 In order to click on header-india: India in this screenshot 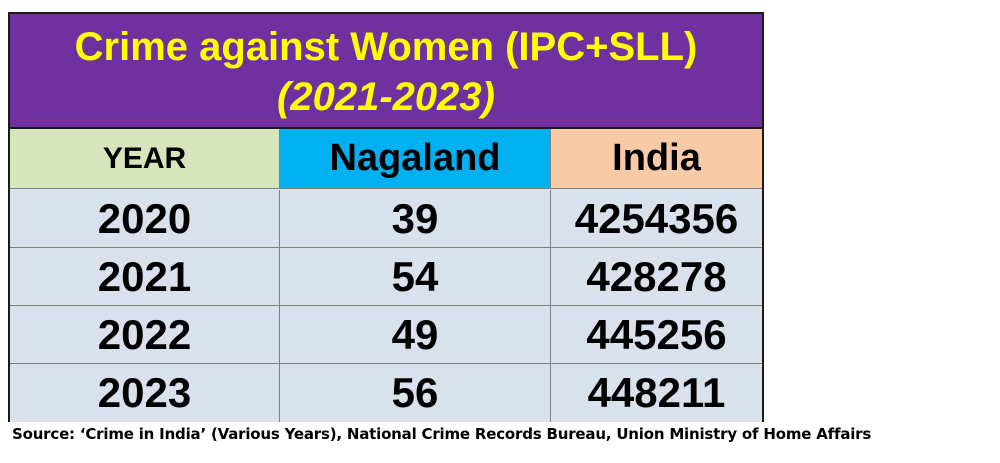, I will do `click(656, 158)`.